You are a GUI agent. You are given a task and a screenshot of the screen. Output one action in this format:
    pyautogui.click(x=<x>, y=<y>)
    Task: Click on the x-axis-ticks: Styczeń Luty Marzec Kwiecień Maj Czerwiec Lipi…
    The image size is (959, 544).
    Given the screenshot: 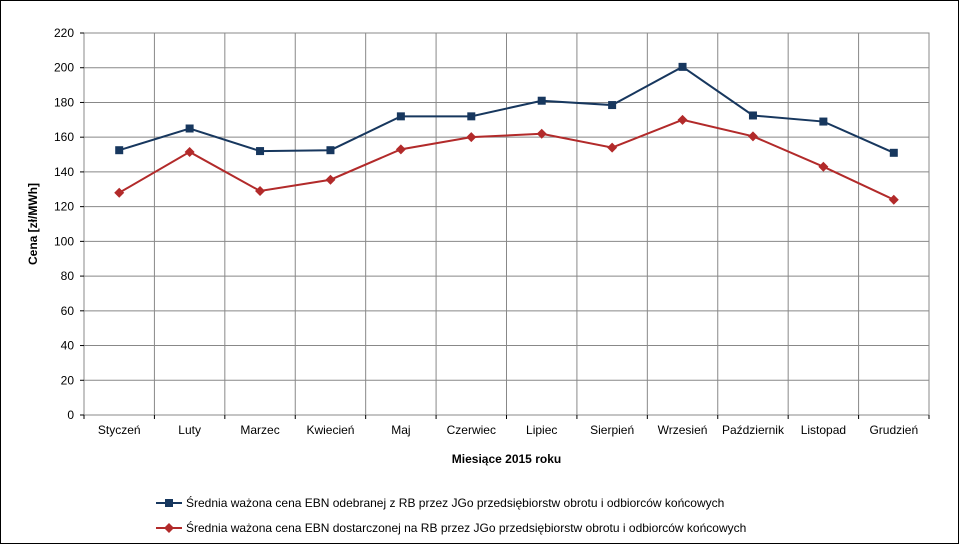 What is the action you would take?
    pyautogui.click(x=506, y=426)
    